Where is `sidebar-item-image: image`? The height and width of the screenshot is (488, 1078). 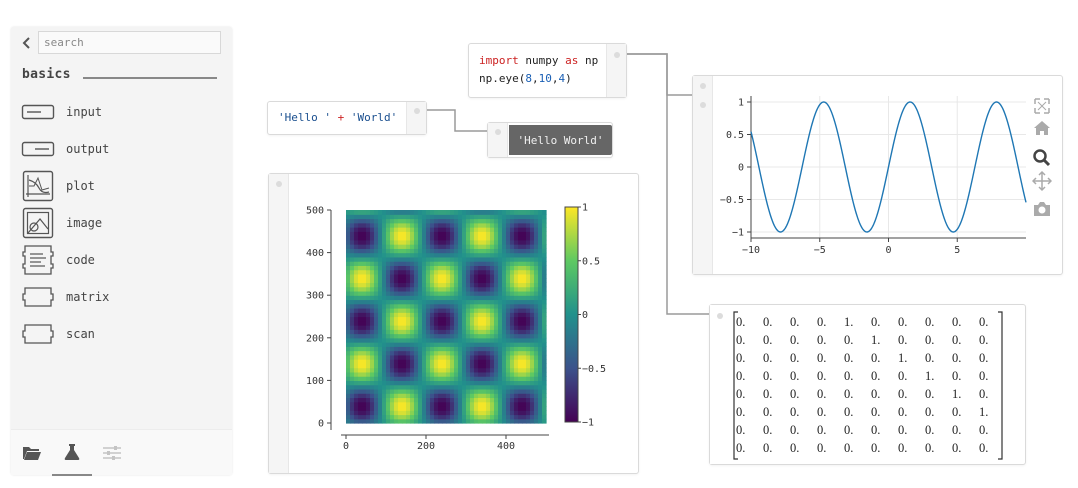
sidebar-item-image: image is located at coordinates (121, 223).